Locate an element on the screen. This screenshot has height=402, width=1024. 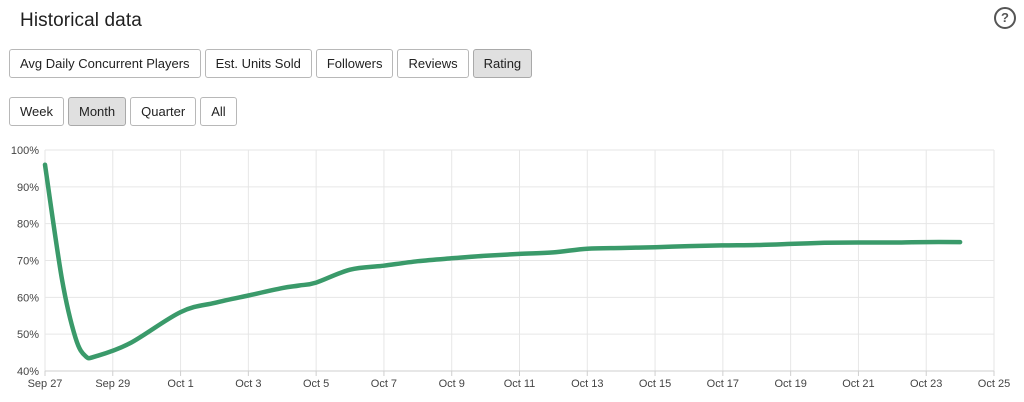
x-tick-label: Oct 19 is located at coordinates (790, 384).